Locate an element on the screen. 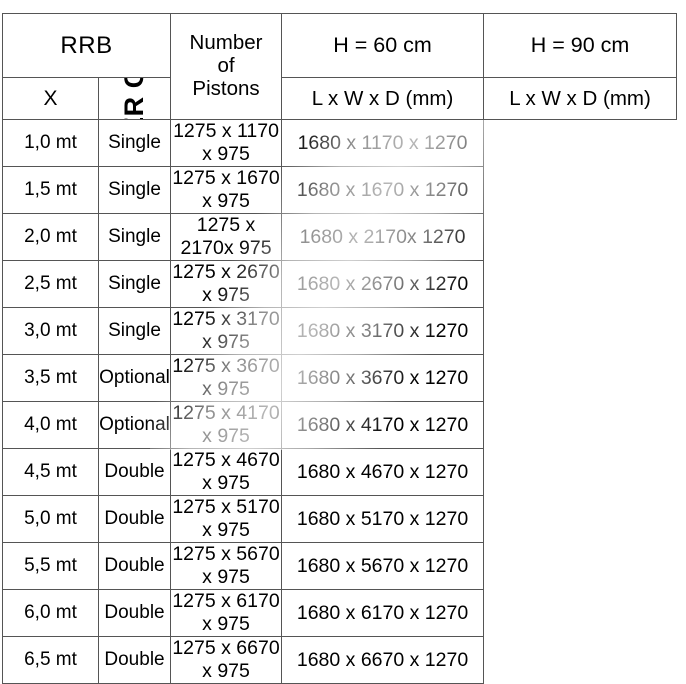 Image resolution: width=686 pixels, height=684 pixels. header-pistons-line-3: Pistons is located at coordinates (226, 88).